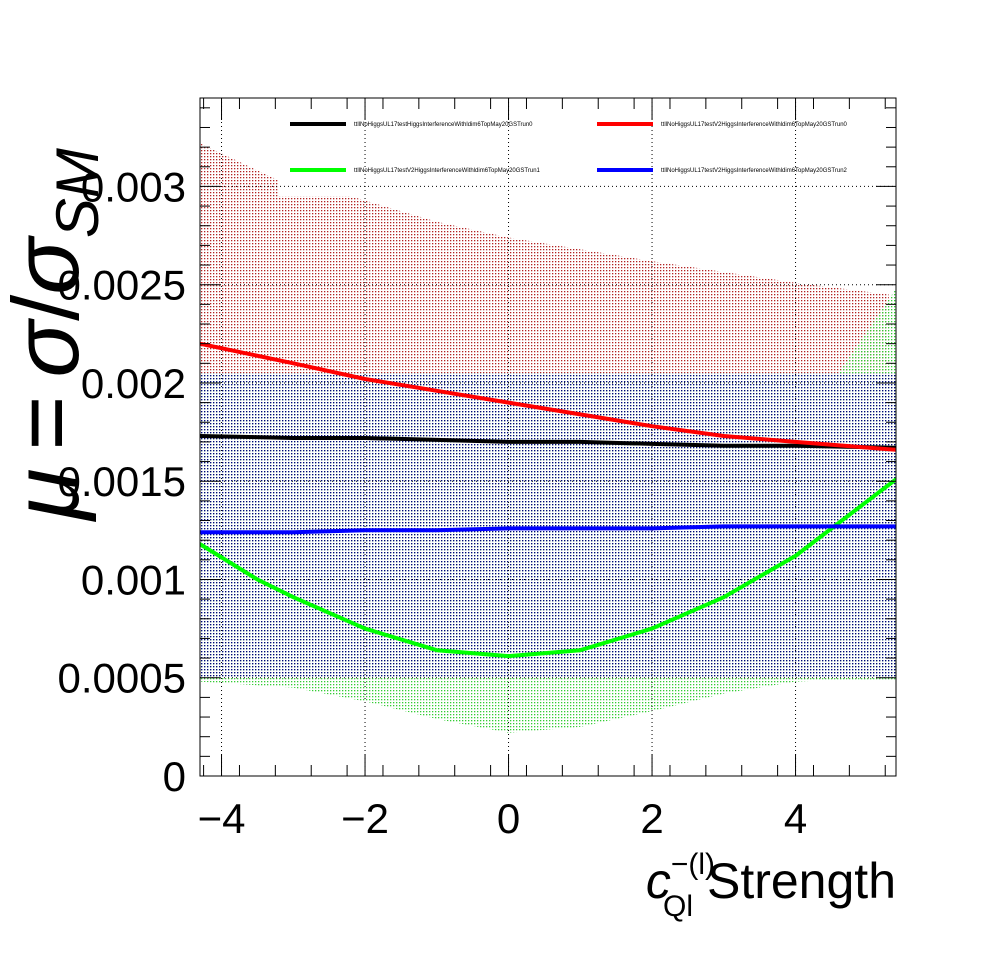 The width and height of the screenshot is (996, 972). What do you see at coordinates (693, 864) in the screenshot?
I see `x-axis-superscript: −(l)` at bounding box center [693, 864].